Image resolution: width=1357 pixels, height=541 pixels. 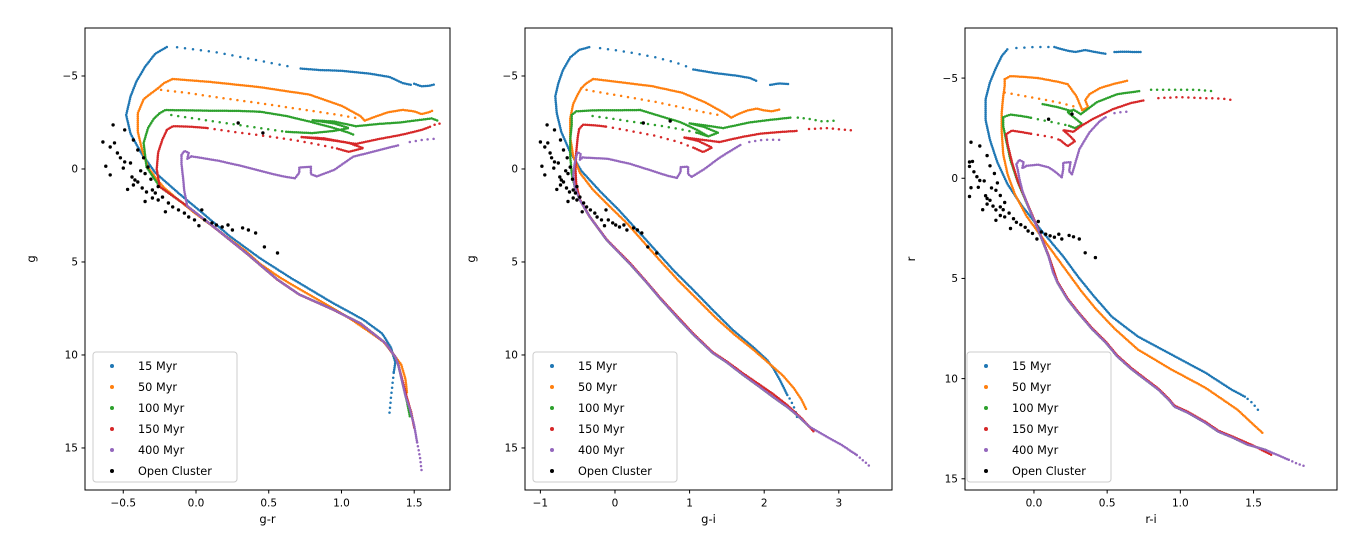 I want to click on x-axis-label: r-i, so click(x=1150, y=519).